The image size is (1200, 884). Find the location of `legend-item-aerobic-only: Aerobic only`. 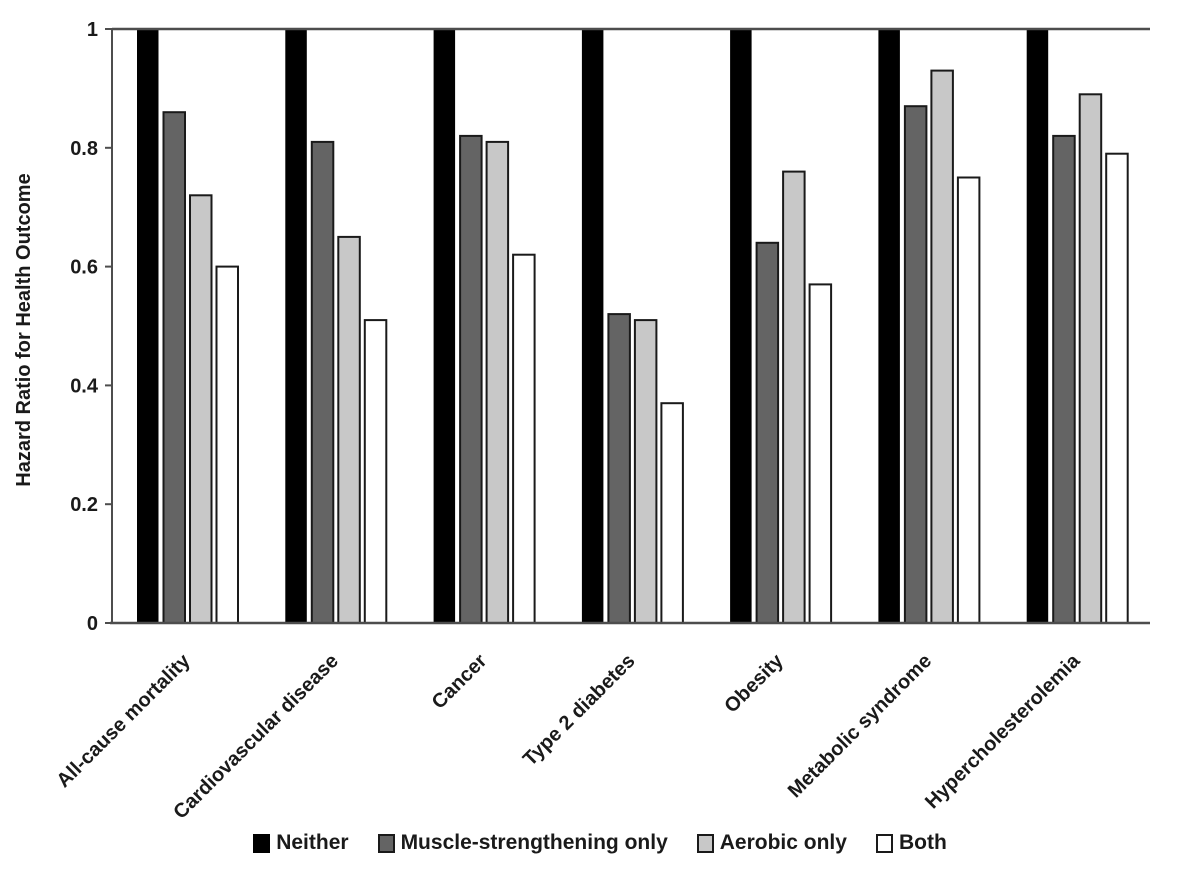

legend-item-aerobic-only: Aerobic only is located at coordinates (771, 843).